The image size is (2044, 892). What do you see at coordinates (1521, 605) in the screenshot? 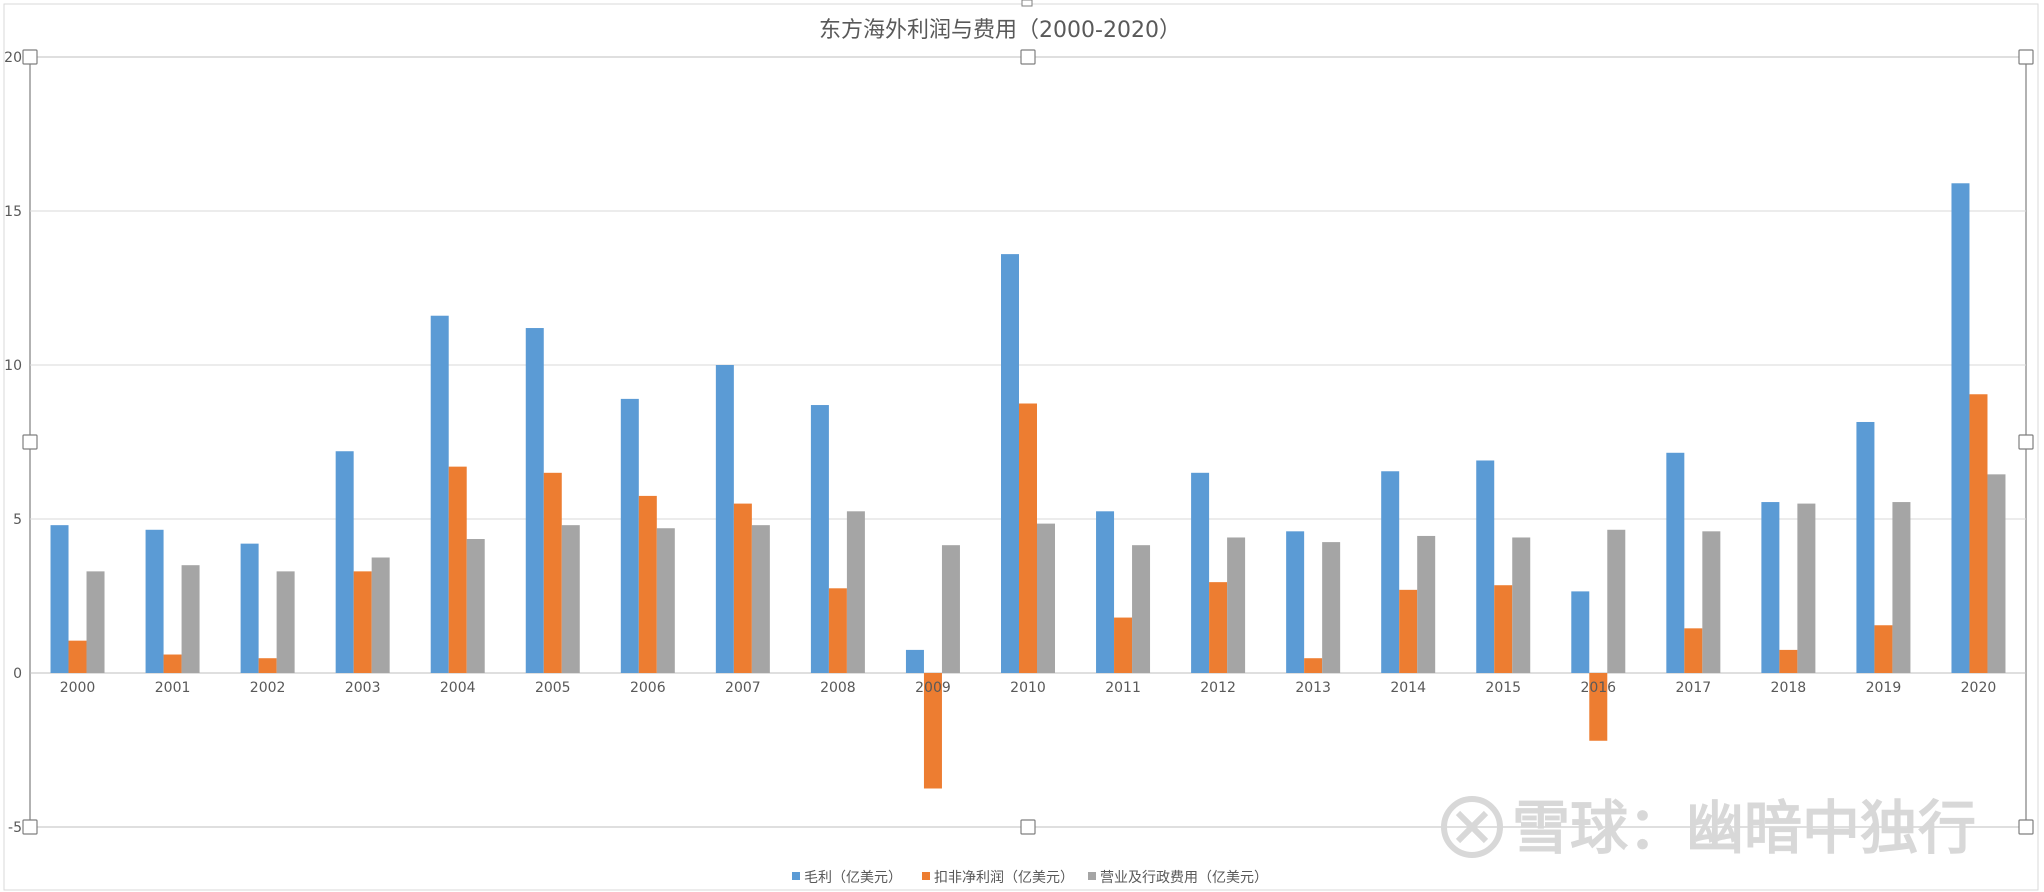
I see `bar-3-2015` at bounding box center [1521, 605].